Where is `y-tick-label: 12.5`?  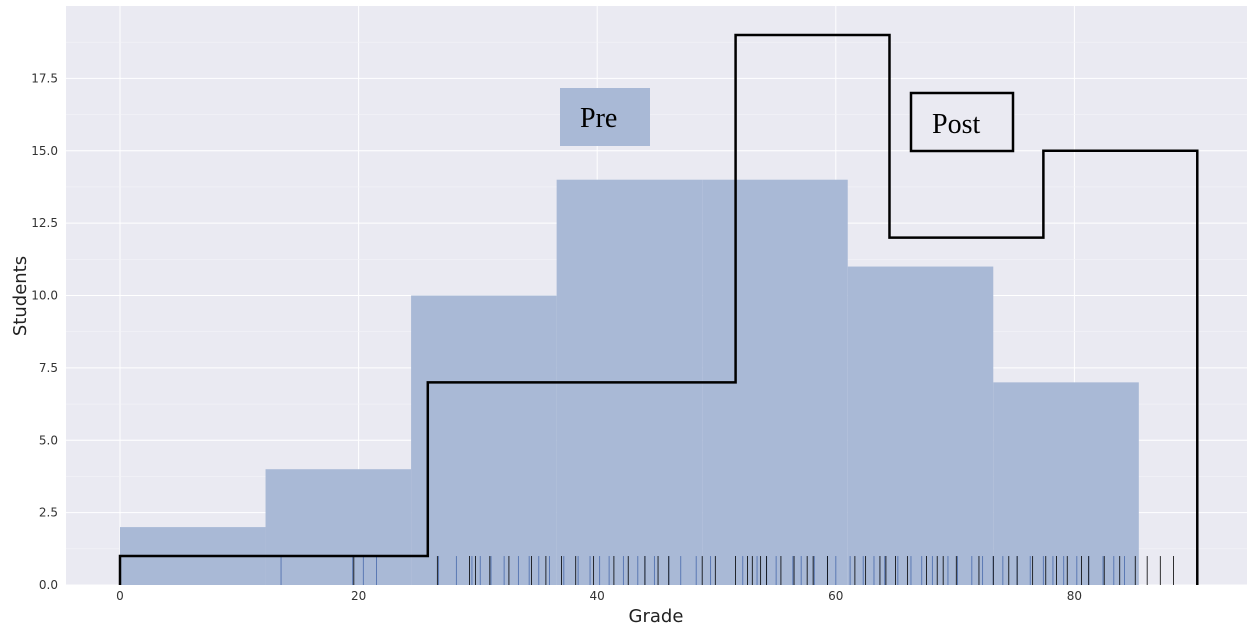
y-tick-label: 12.5 is located at coordinates (44, 223).